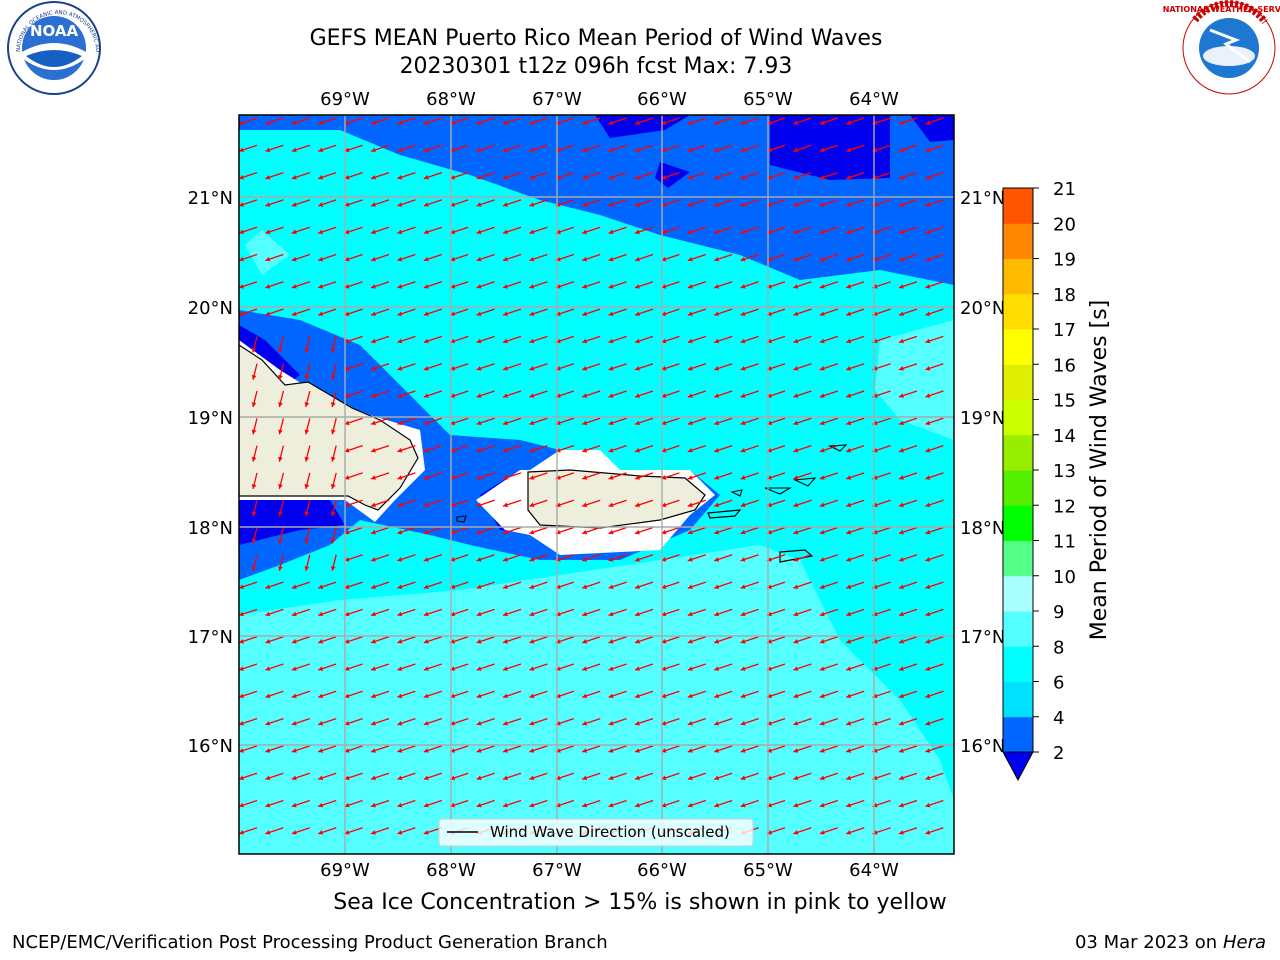  I want to click on lon-label-top: 66°W, so click(662, 99).